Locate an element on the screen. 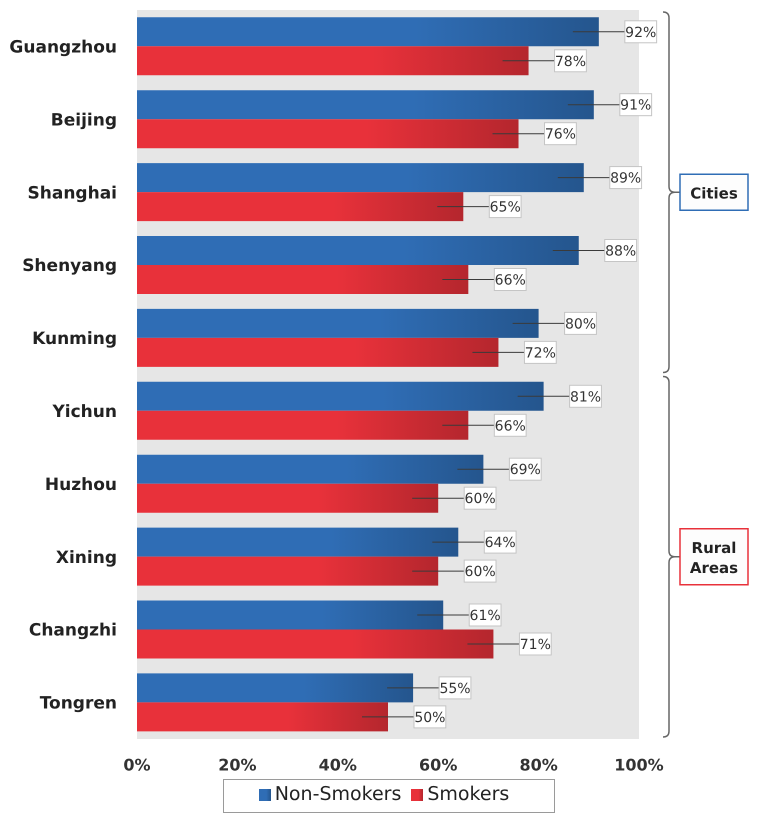 Image resolution: width=759 pixels, height=821 pixels. data-label: 71% is located at coordinates (535, 644).